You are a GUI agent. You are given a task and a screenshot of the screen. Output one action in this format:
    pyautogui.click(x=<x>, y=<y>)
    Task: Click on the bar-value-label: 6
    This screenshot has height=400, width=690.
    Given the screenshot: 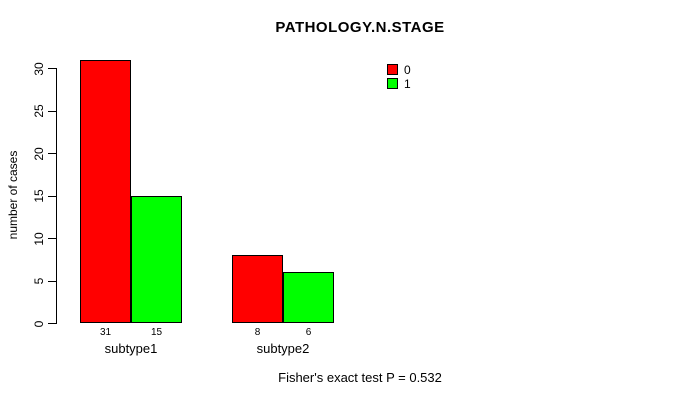 What is the action you would take?
    pyautogui.click(x=308, y=332)
    